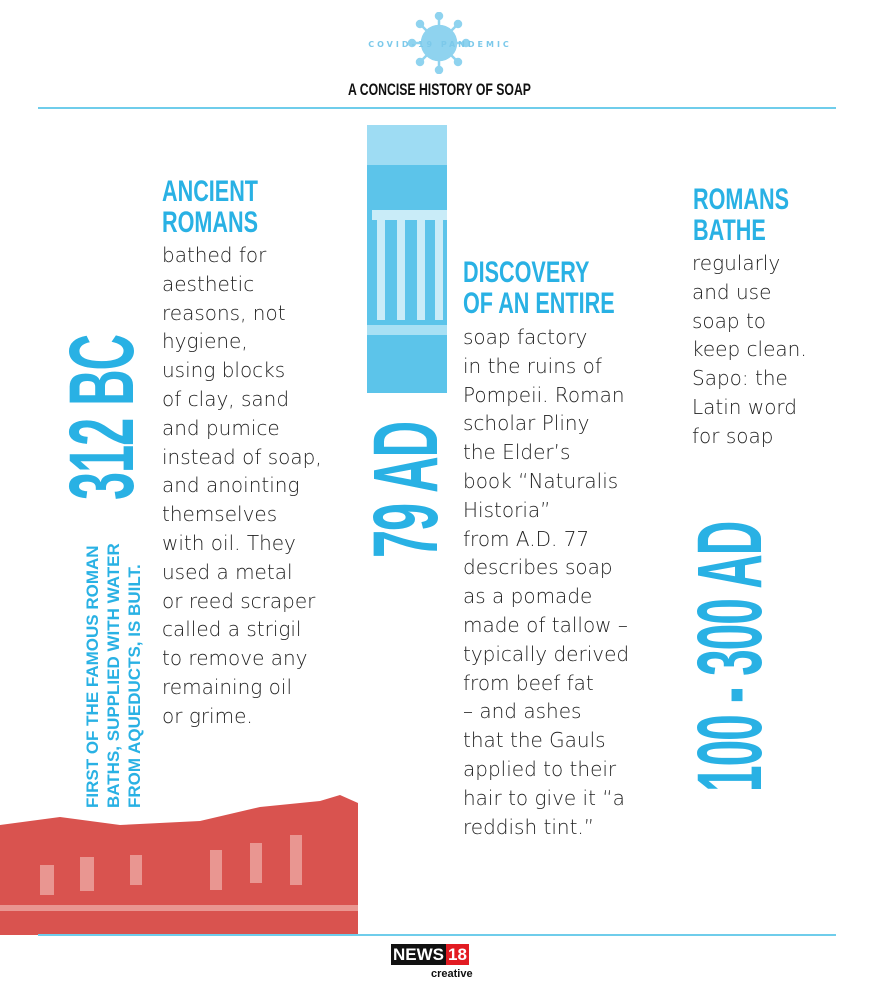 Image resolution: width=875 pixels, height=991 pixels. I want to click on heading-romans-bathe: ROMANS BATHE, so click(759, 215).